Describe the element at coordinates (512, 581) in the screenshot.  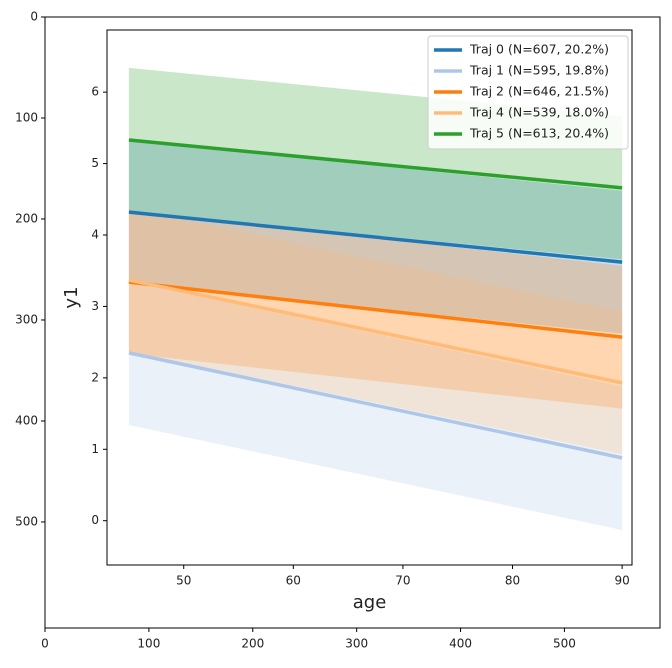
I see `x-tick-label: 80` at that location.